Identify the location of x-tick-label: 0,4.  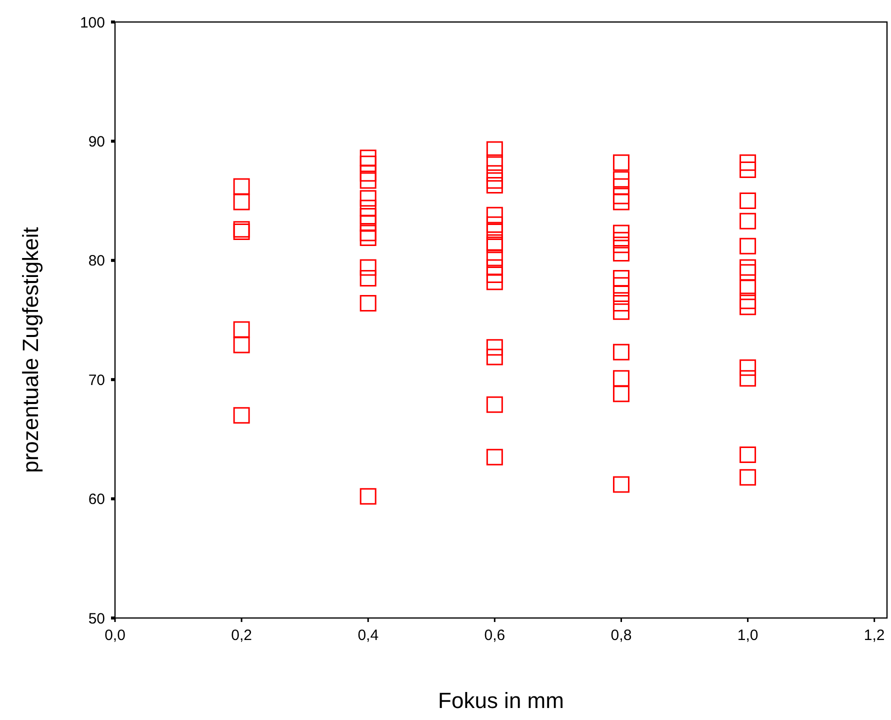
(368, 635).